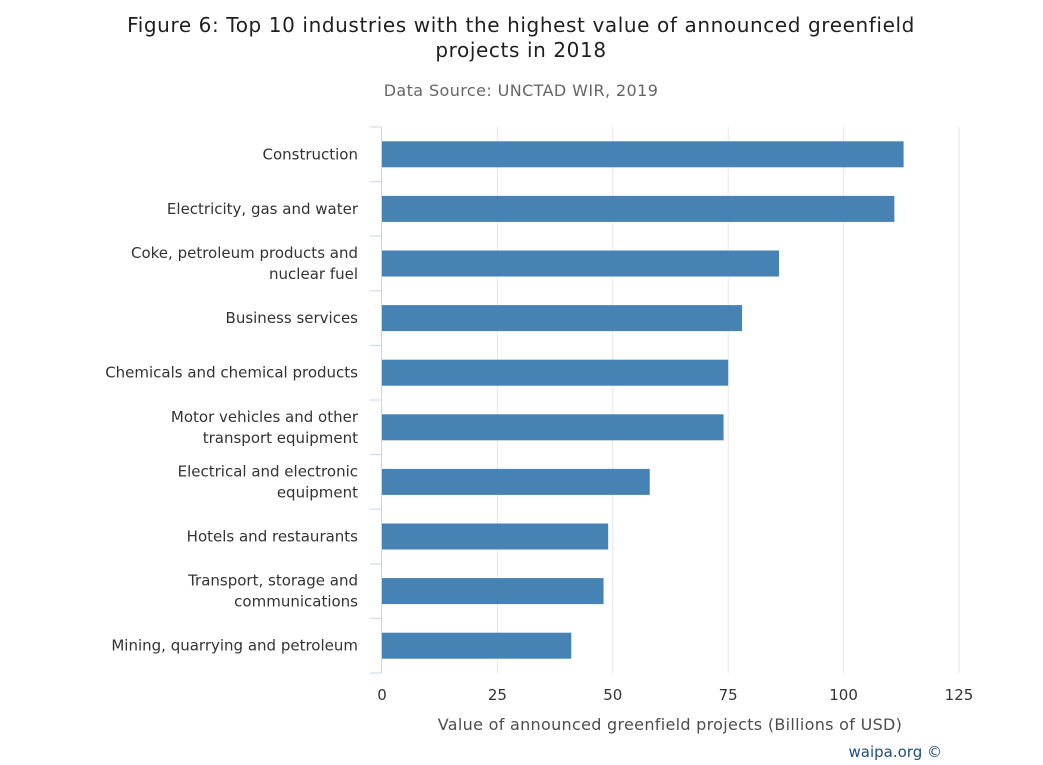 The image size is (1043, 765). What do you see at coordinates (843, 695) in the screenshot?
I see `x-tick-label: 100` at bounding box center [843, 695].